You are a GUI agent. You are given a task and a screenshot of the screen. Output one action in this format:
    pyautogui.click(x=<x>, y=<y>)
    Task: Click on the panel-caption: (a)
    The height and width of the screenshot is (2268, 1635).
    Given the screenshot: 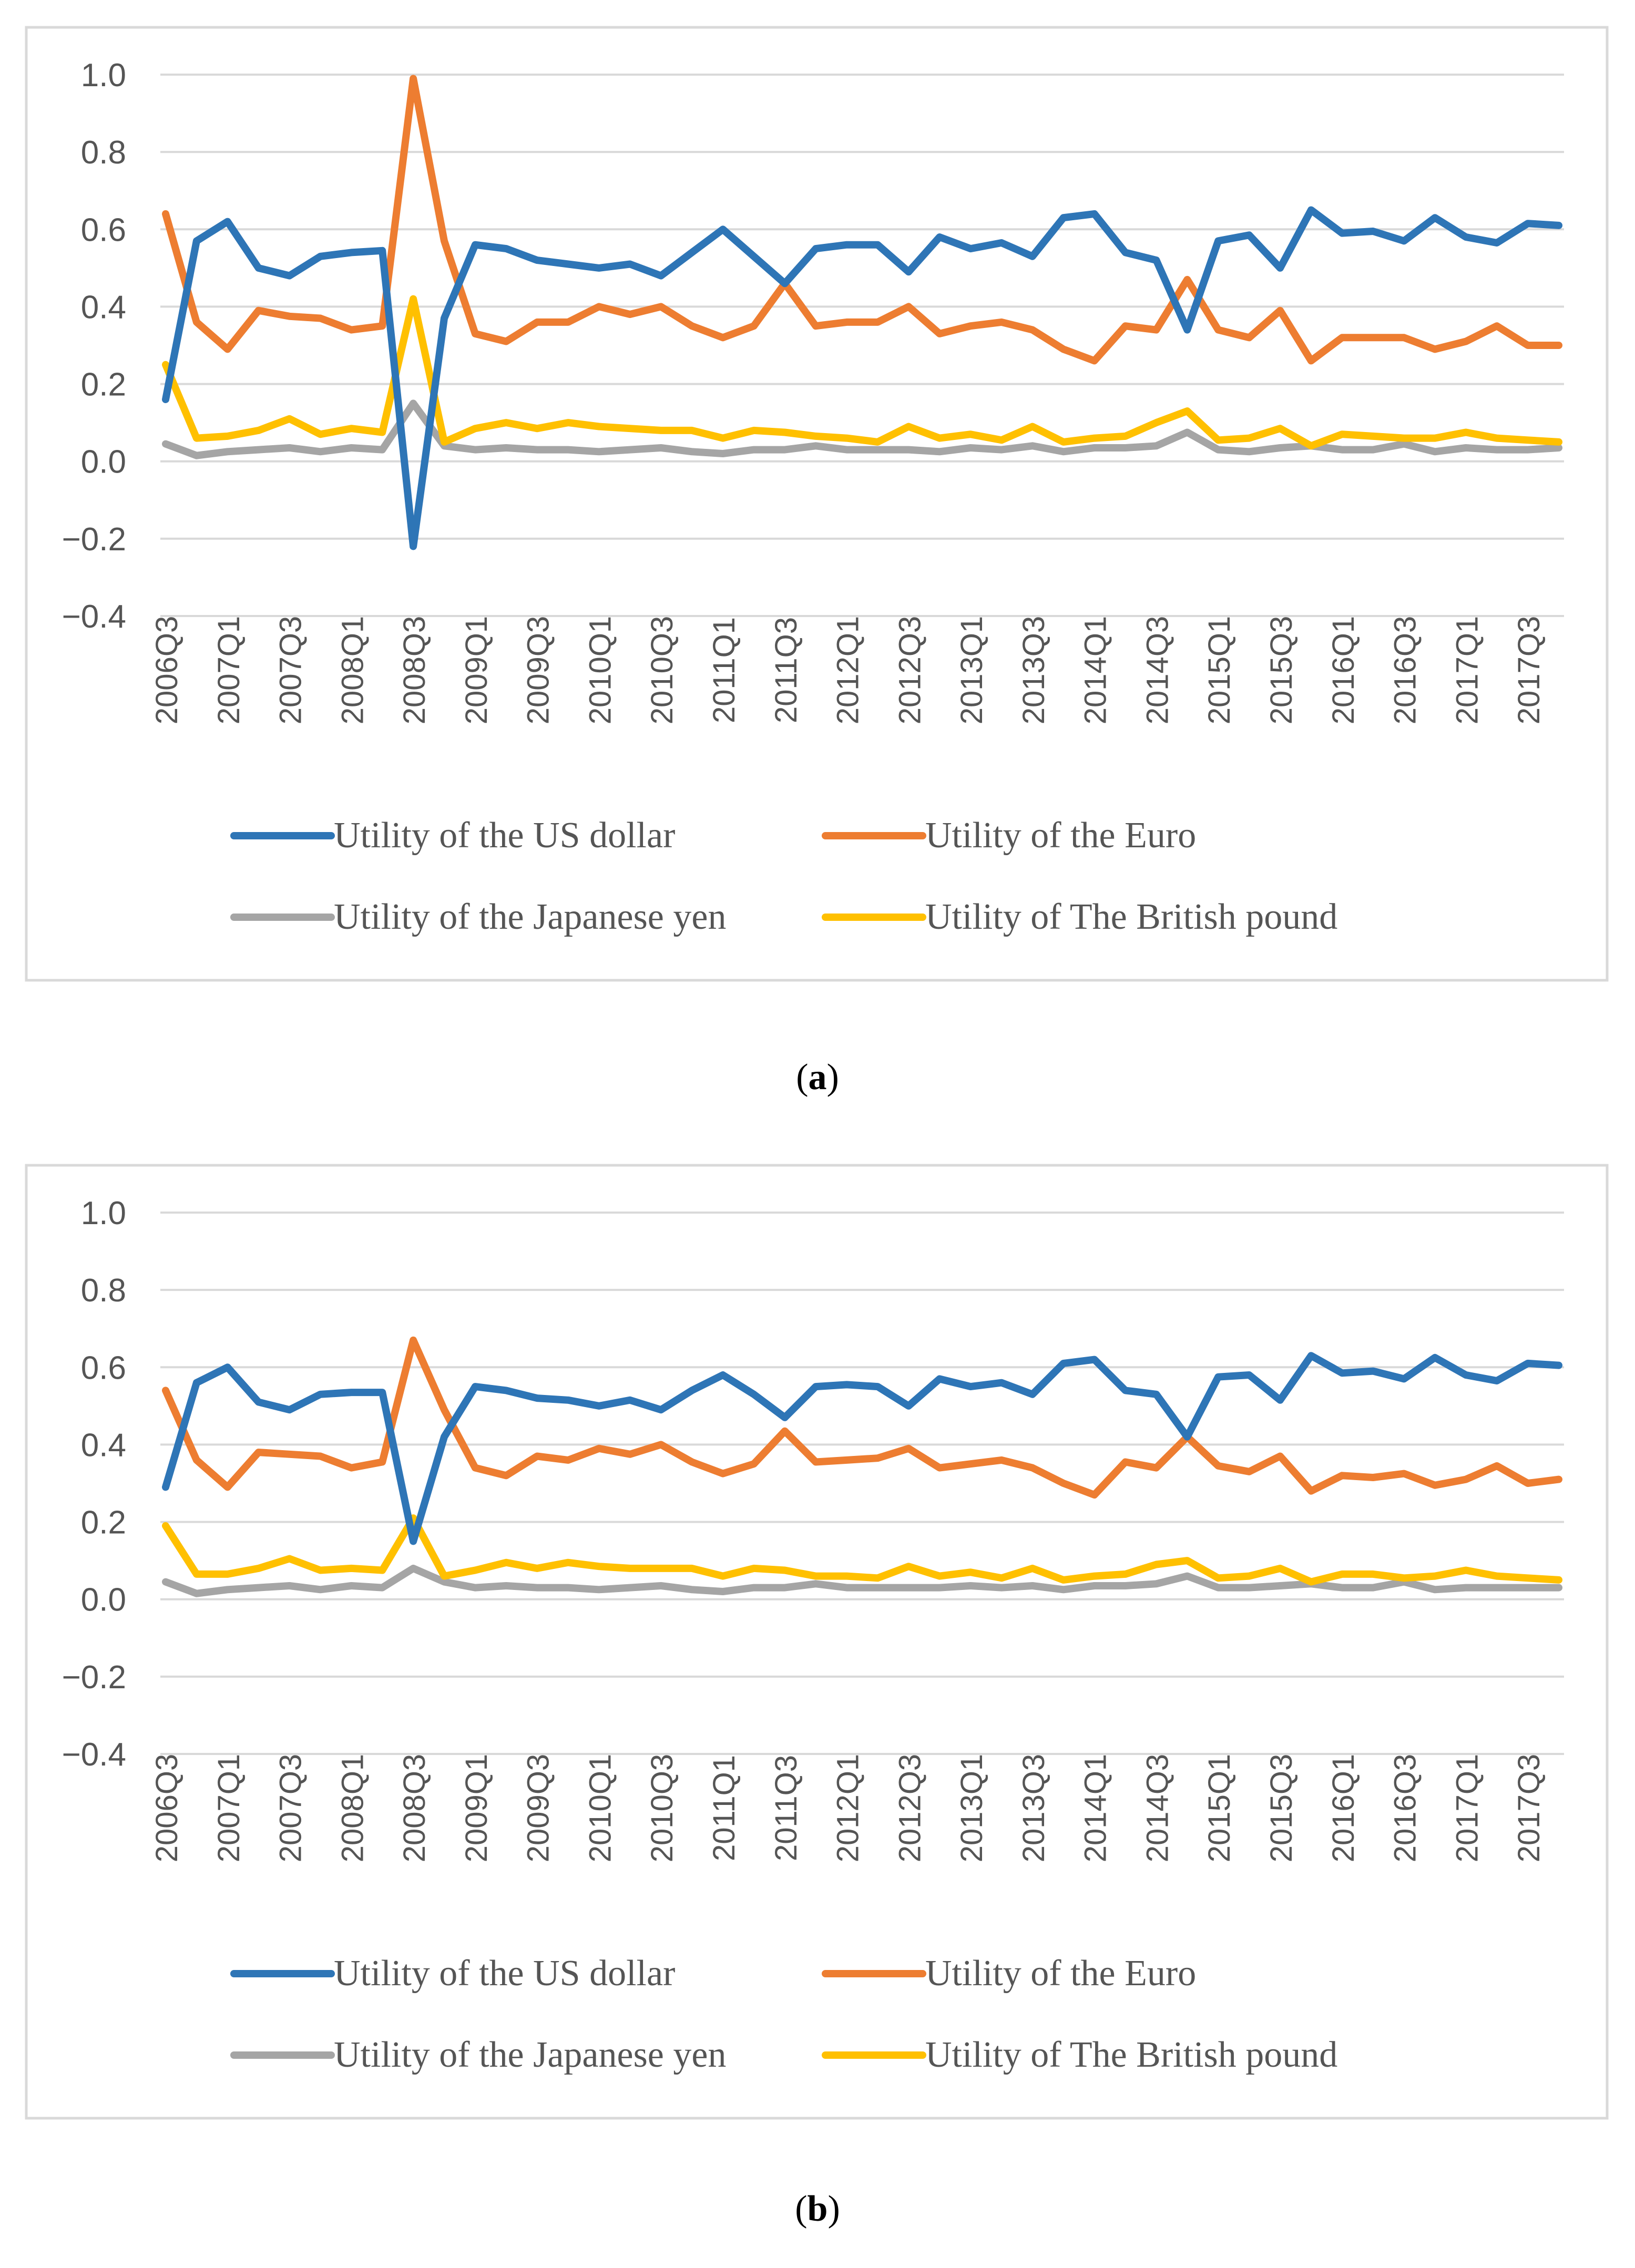 What is the action you would take?
    pyautogui.click(x=817, y=1077)
    